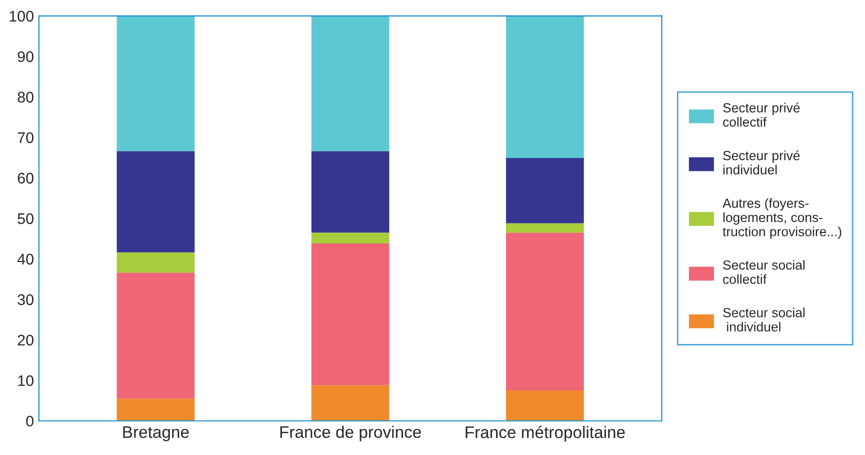  Describe the element at coordinates (26, 218) in the screenshot. I see `y-tick-label: 50` at that location.